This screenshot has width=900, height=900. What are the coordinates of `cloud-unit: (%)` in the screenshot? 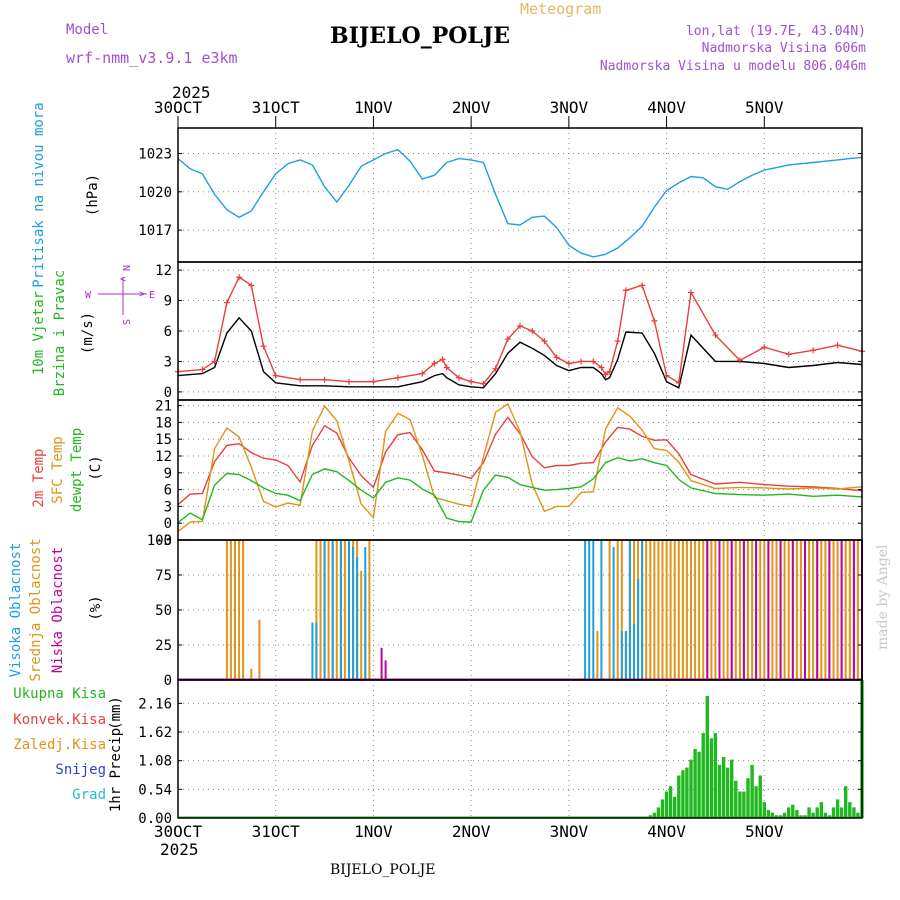 It's located at (96, 607).